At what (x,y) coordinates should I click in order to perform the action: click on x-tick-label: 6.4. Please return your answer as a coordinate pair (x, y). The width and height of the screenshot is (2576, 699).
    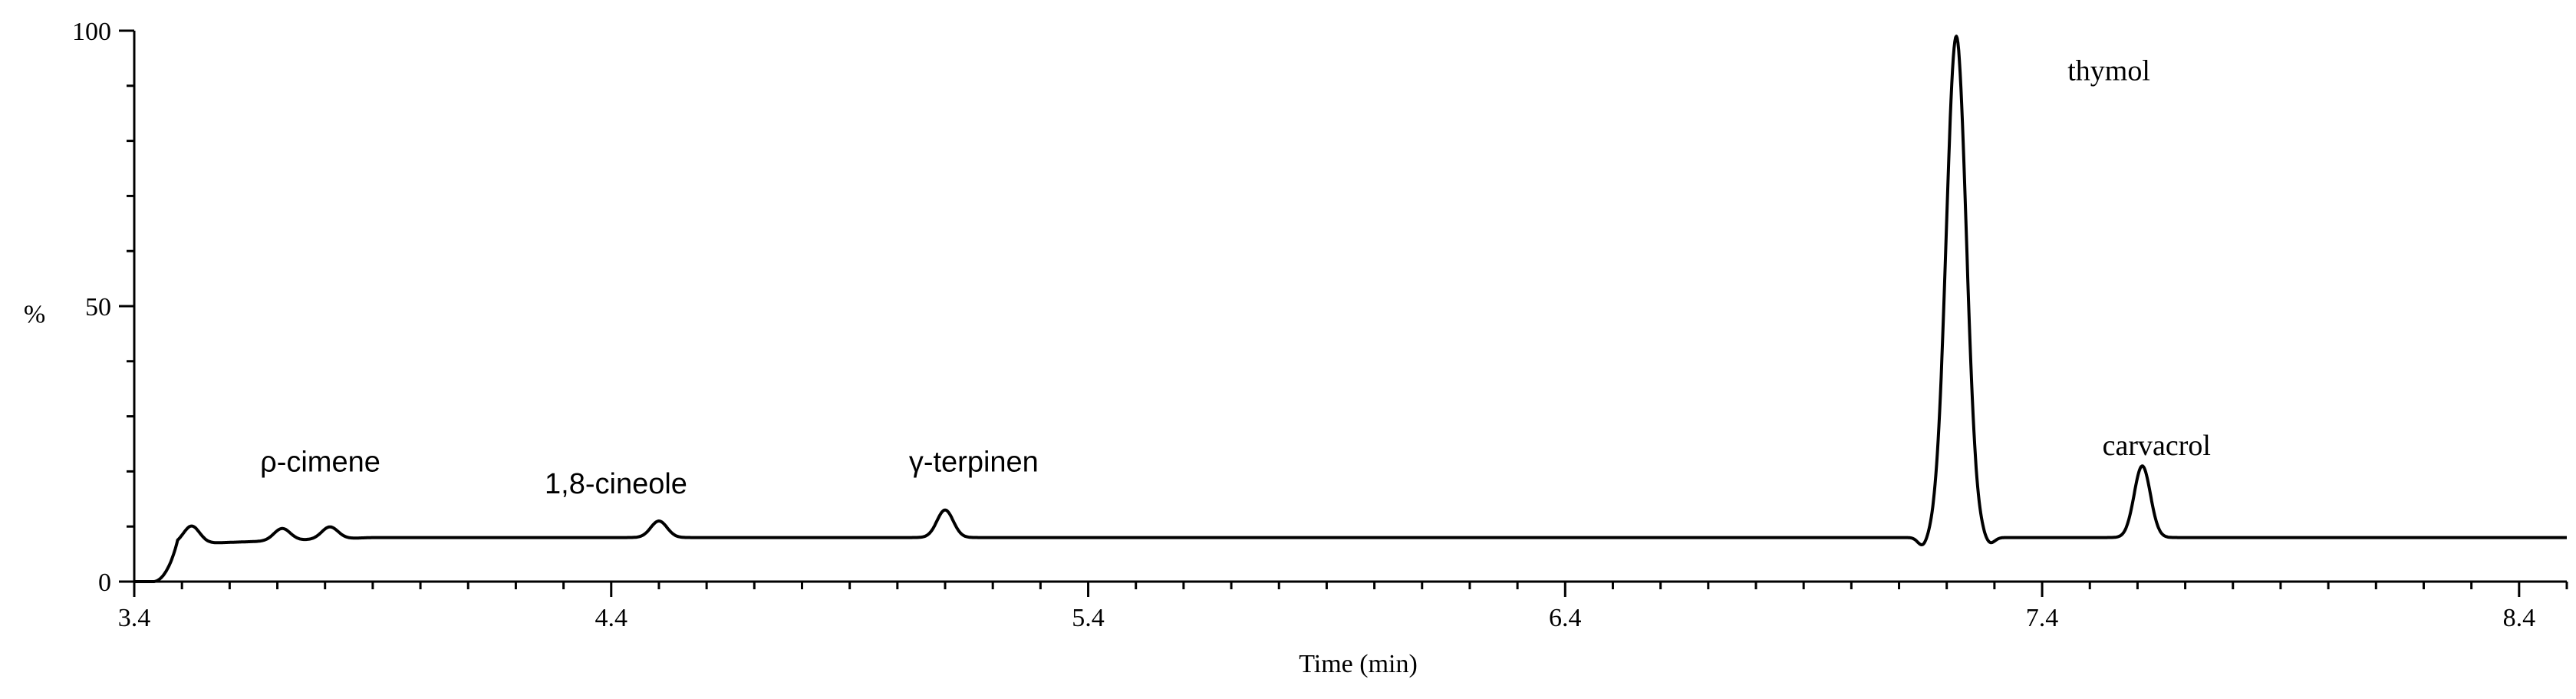
    Looking at the image, I should click on (1565, 618).